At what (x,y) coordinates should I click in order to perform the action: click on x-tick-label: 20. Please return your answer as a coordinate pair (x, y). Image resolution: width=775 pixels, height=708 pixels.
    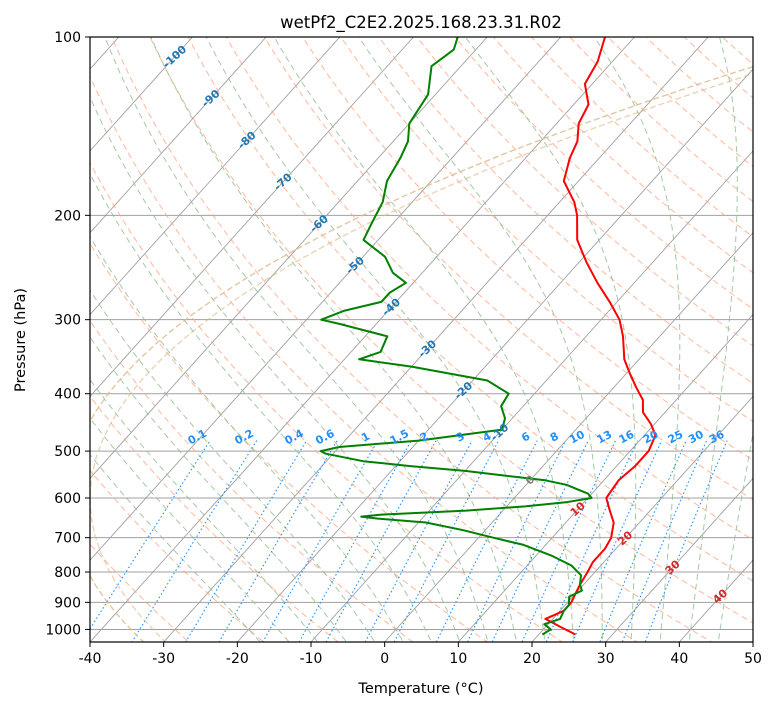
    Looking at the image, I should click on (532, 659).